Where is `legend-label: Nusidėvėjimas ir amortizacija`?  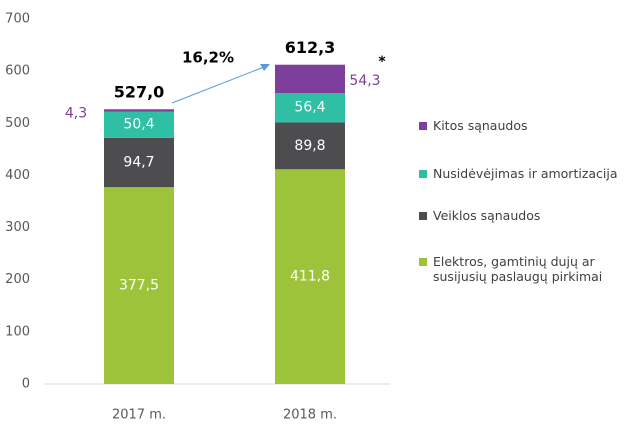 legend-label: Nusidėvėjimas ir amortizacija is located at coordinates (525, 173).